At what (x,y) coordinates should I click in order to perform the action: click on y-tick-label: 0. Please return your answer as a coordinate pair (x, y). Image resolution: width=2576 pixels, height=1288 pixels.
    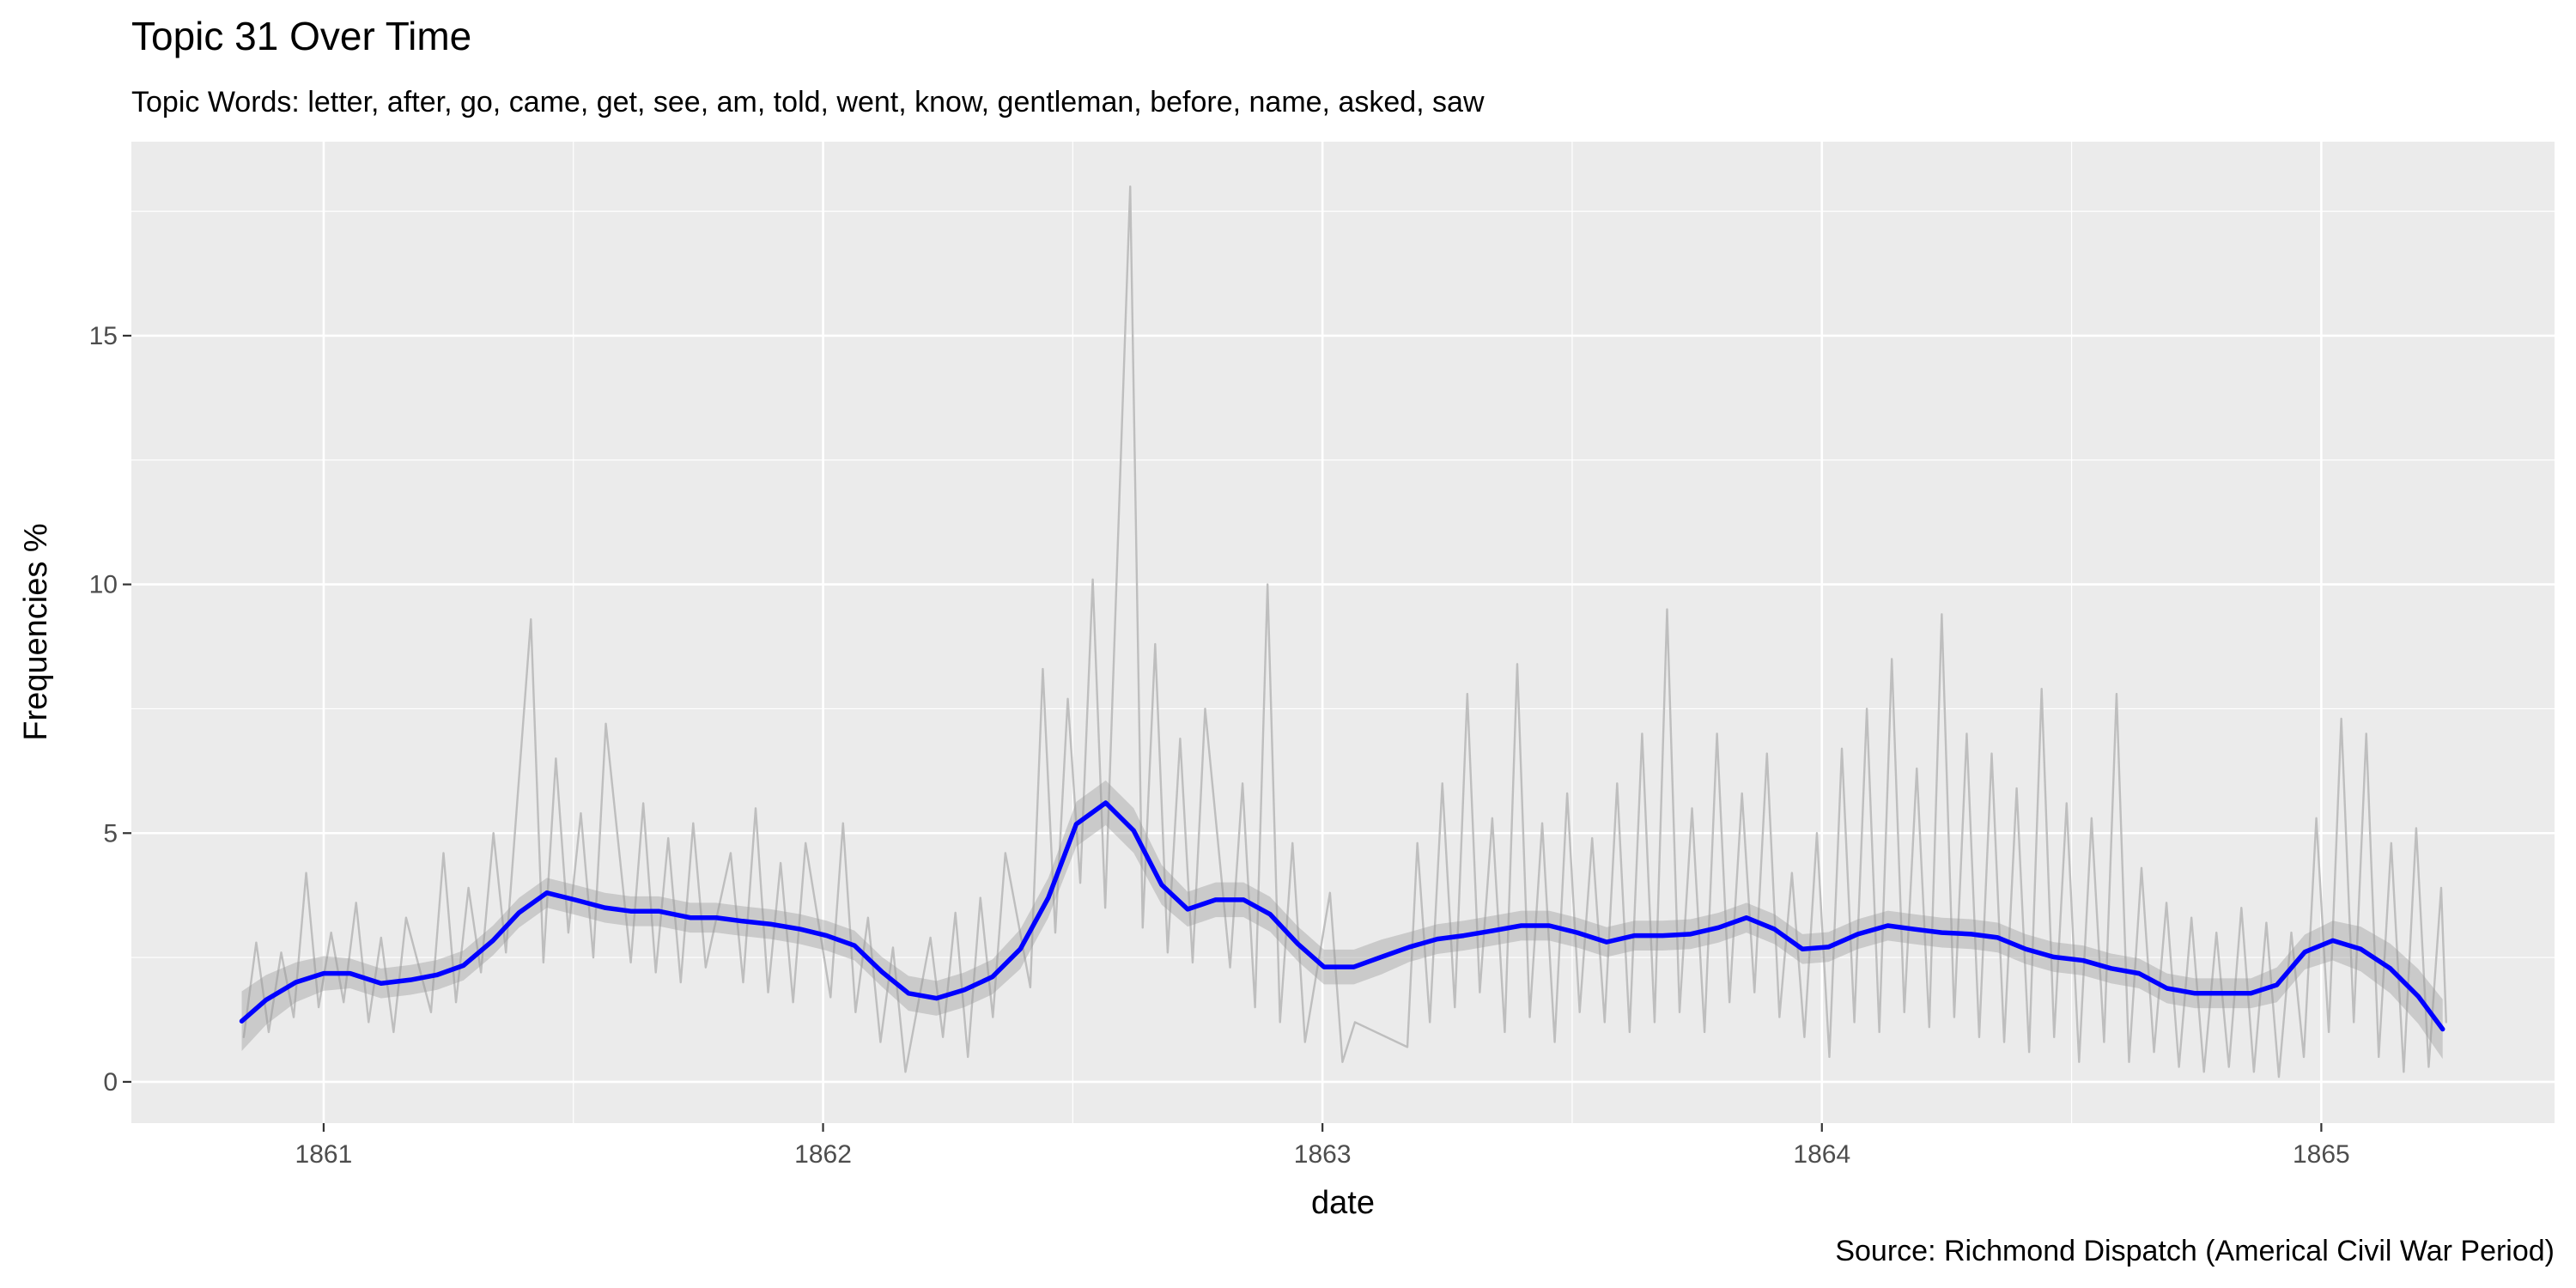
    Looking at the image, I should click on (111, 1082).